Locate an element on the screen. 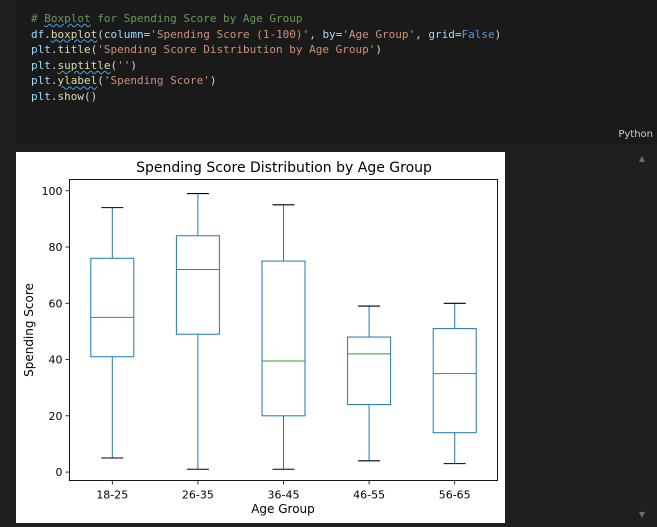  code-token: False is located at coordinates (478, 34).